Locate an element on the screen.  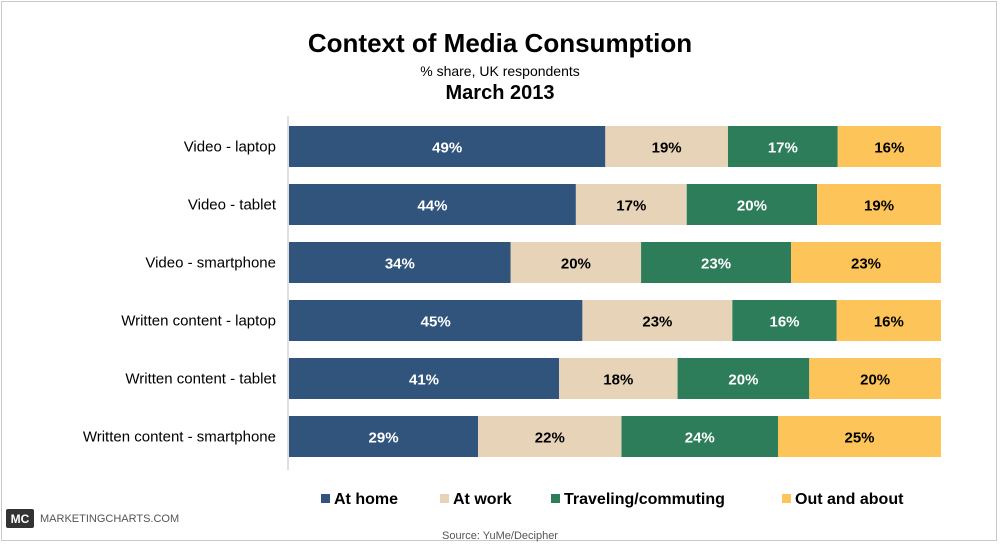
bar-out-and-about-written-content-smartphone is located at coordinates (859, 436).